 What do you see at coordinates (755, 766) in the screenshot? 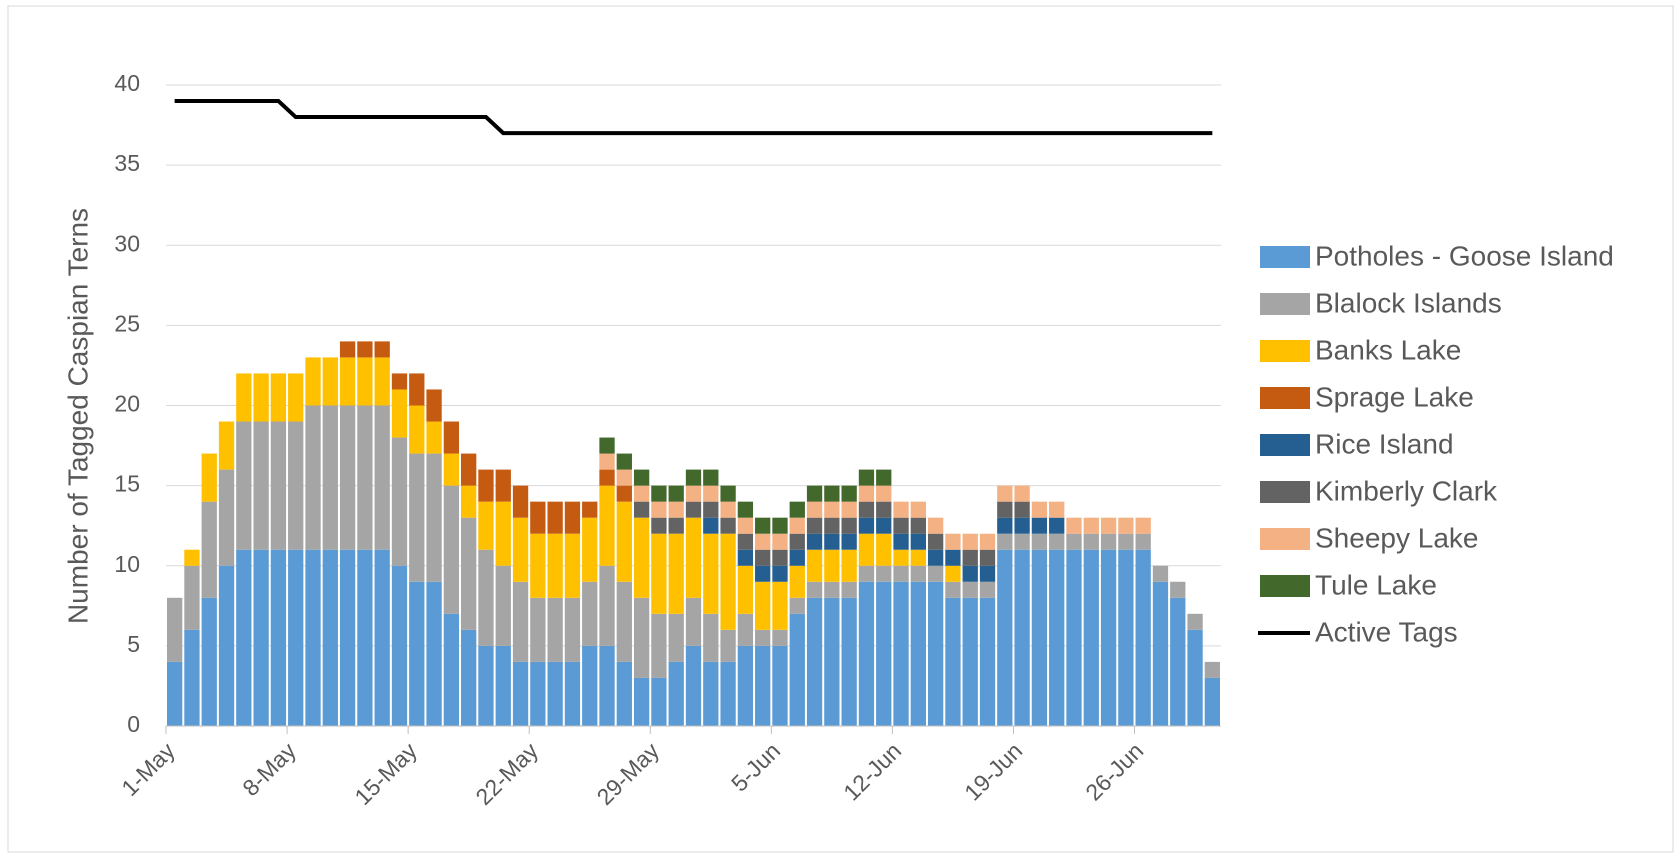
I see `x-tick-label: 5-Jun` at bounding box center [755, 766].